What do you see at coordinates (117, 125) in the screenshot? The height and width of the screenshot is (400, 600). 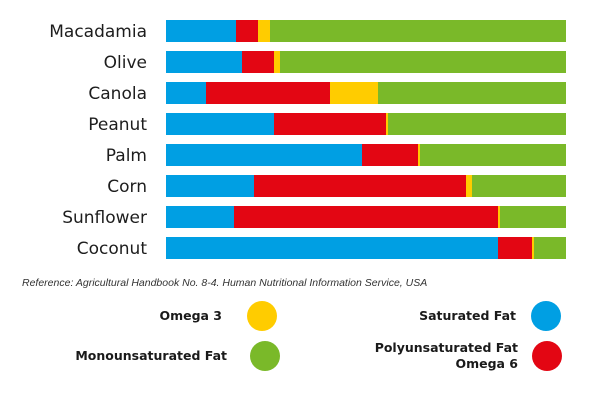 I see `category-label: Peanut` at bounding box center [117, 125].